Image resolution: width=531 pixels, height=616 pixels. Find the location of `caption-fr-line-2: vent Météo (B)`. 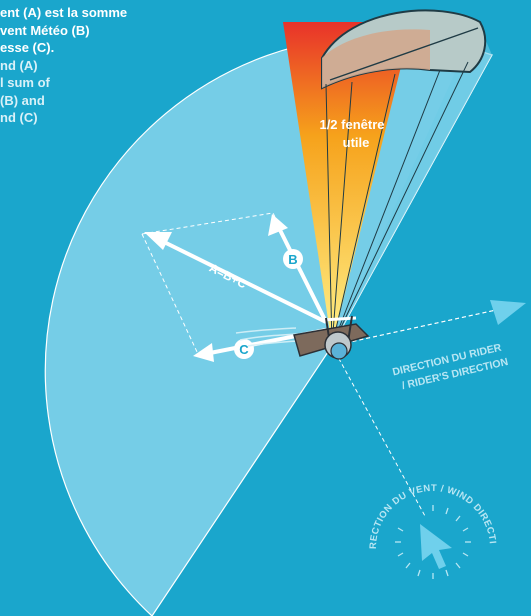

caption-fr-line-2: vent Météo (B) is located at coordinates (45, 30).